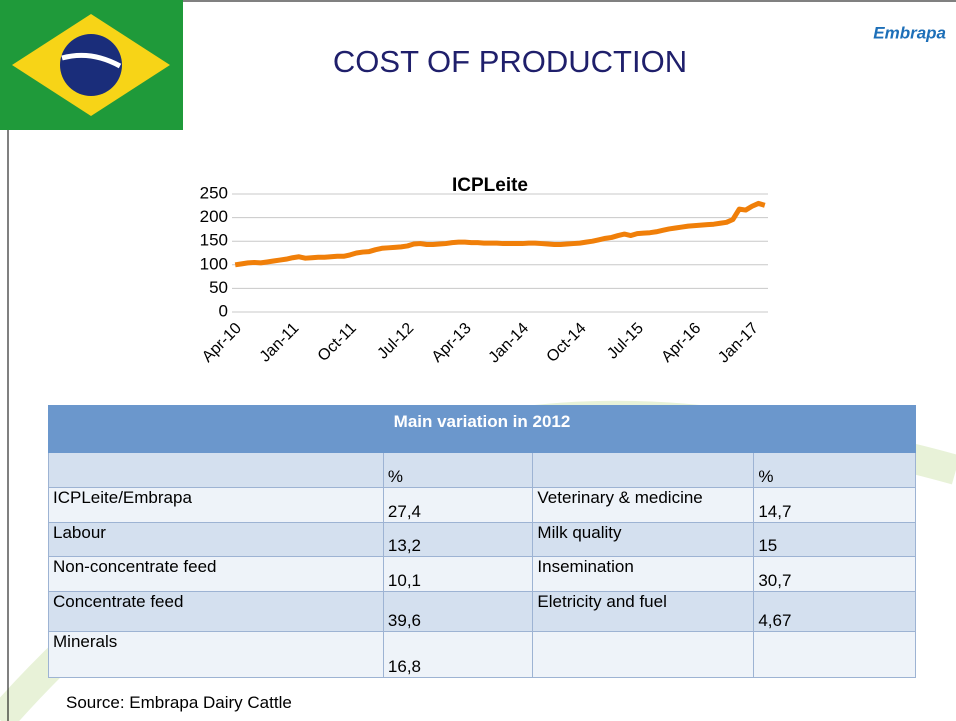 Image resolution: width=956 pixels, height=721 pixels. What do you see at coordinates (216, 574) in the screenshot?
I see `table-cell: Non-concentrate feed` at bounding box center [216, 574].